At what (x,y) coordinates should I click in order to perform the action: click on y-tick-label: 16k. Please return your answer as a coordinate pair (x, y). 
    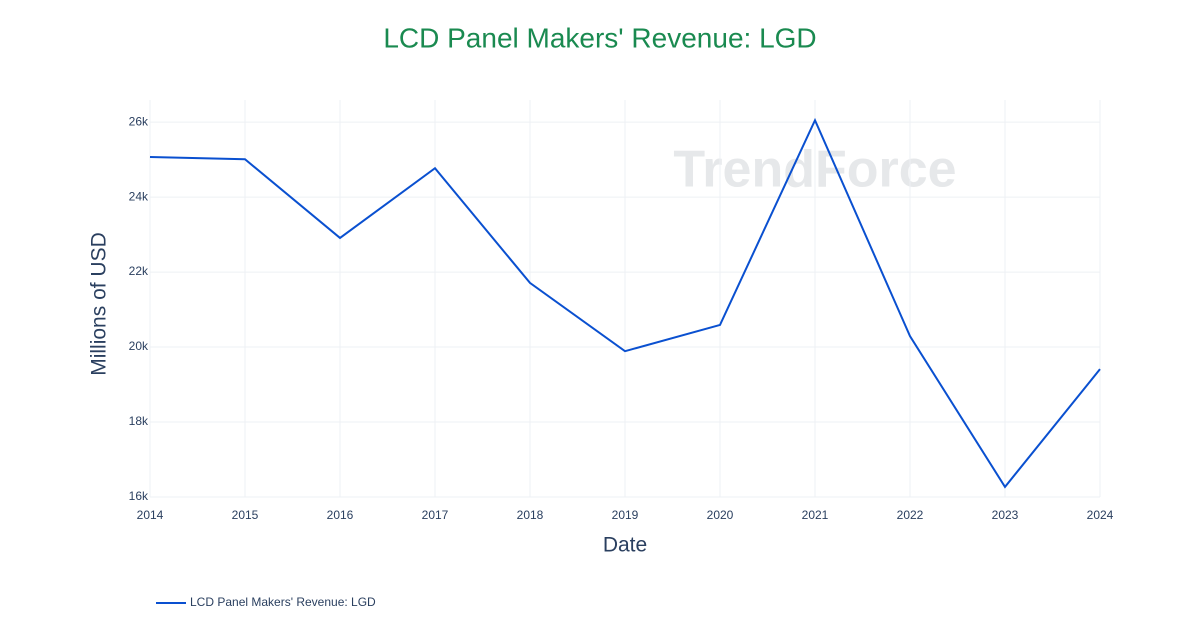
    Looking at the image, I should click on (139, 496).